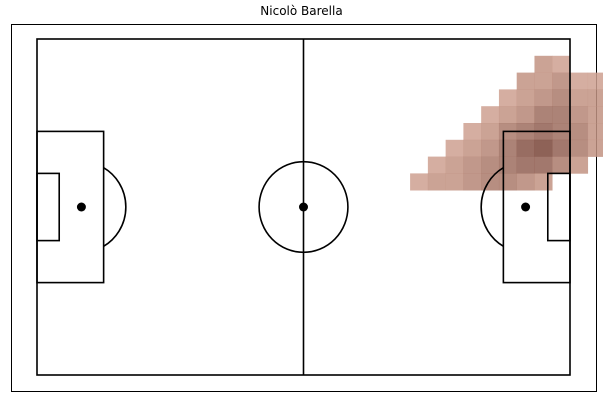  Describe the element at coordinates (492, 207) in the screenshot. I see `right-penalty-arc` at that location.